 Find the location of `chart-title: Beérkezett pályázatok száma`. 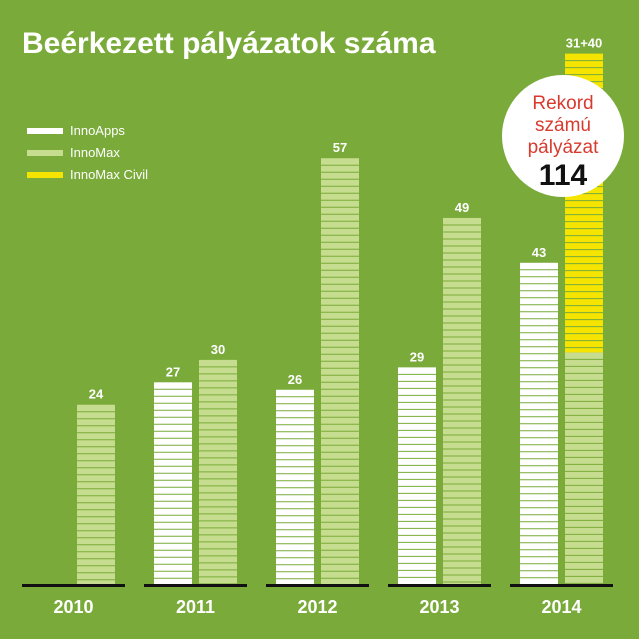

chart-title: Beérkezett pályázatok száma is located at coordinates (229, 43).